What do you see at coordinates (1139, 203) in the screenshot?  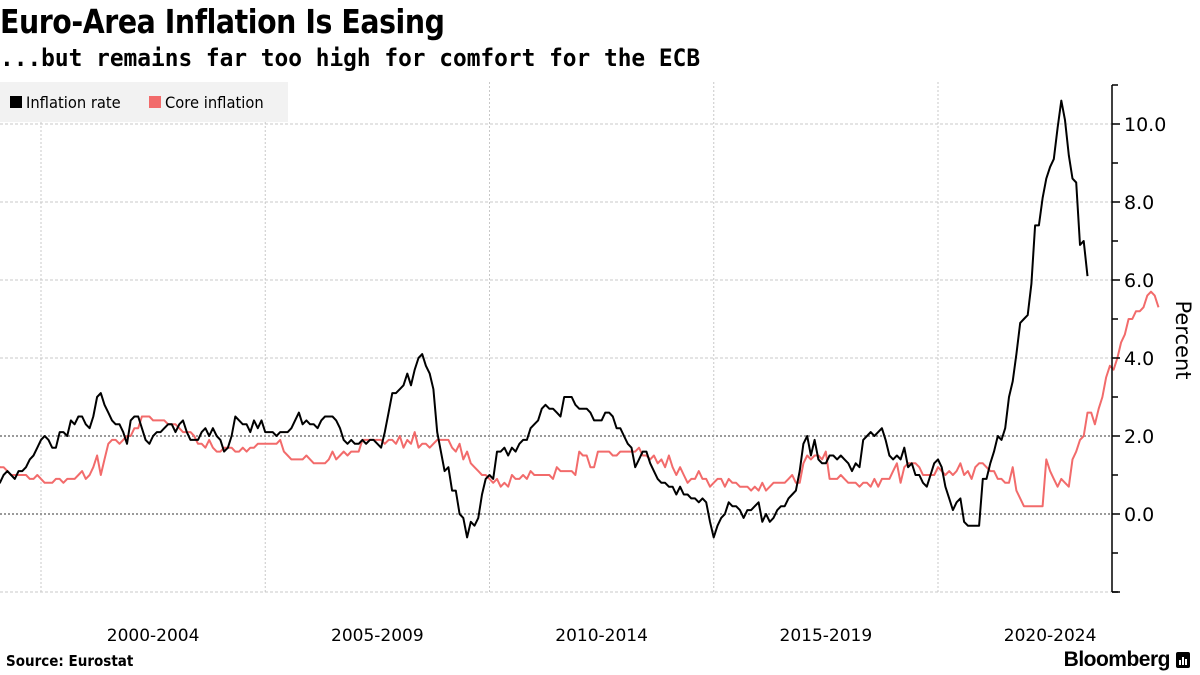 I see `y-tick-label: 8.0` at bounding box center [1139, 203].